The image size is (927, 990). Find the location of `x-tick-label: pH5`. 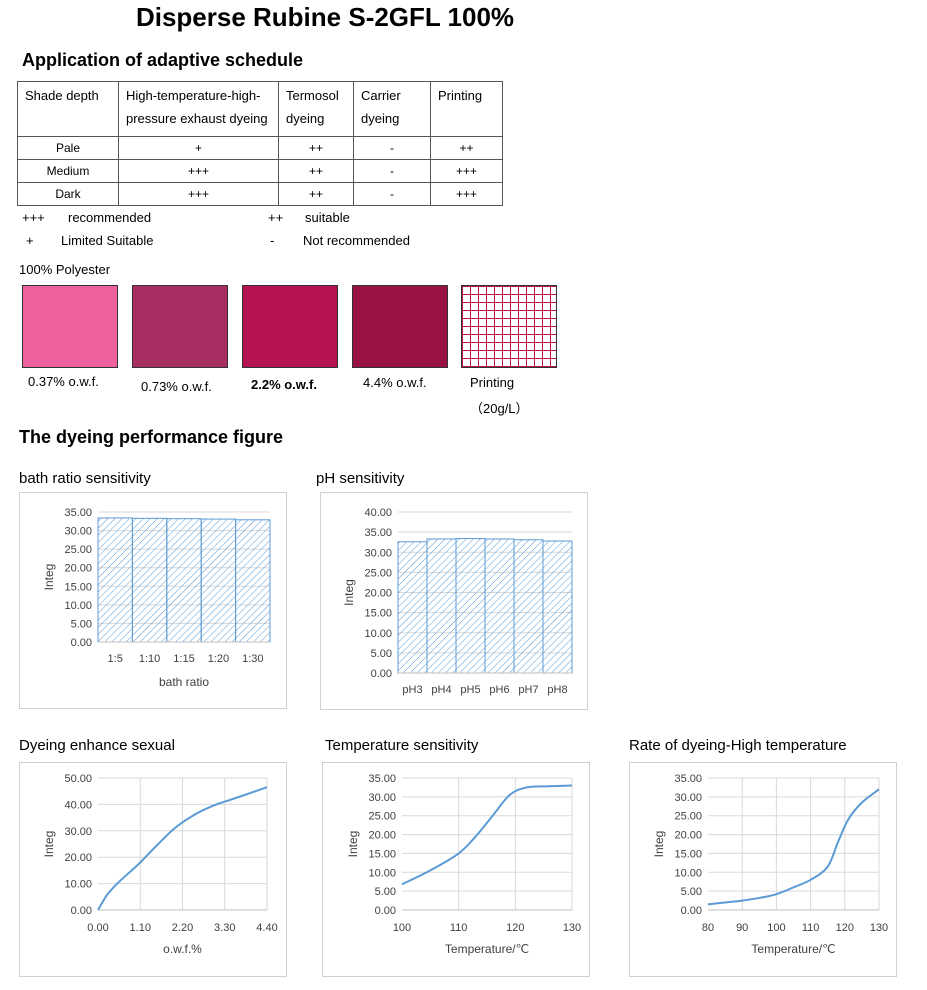

x-tick-label: pH5 is located at coordinates (470, 690).